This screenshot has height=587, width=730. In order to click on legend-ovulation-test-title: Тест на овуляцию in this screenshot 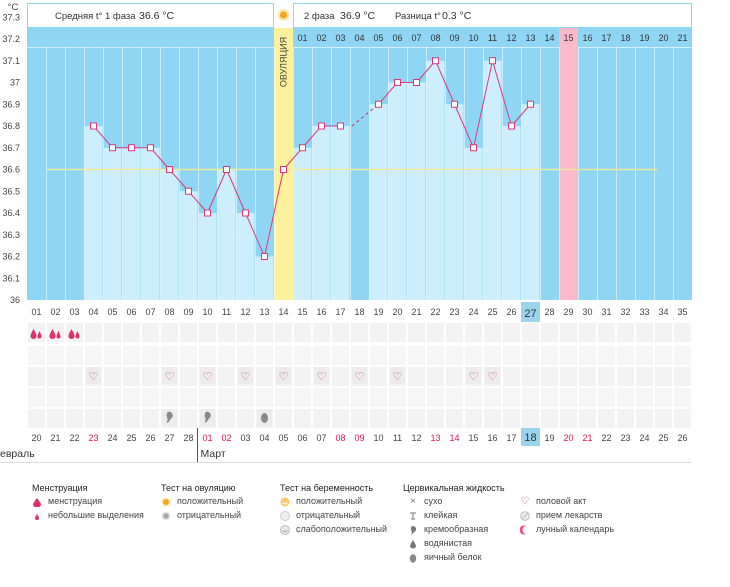, I will do `click(198, 488)`.